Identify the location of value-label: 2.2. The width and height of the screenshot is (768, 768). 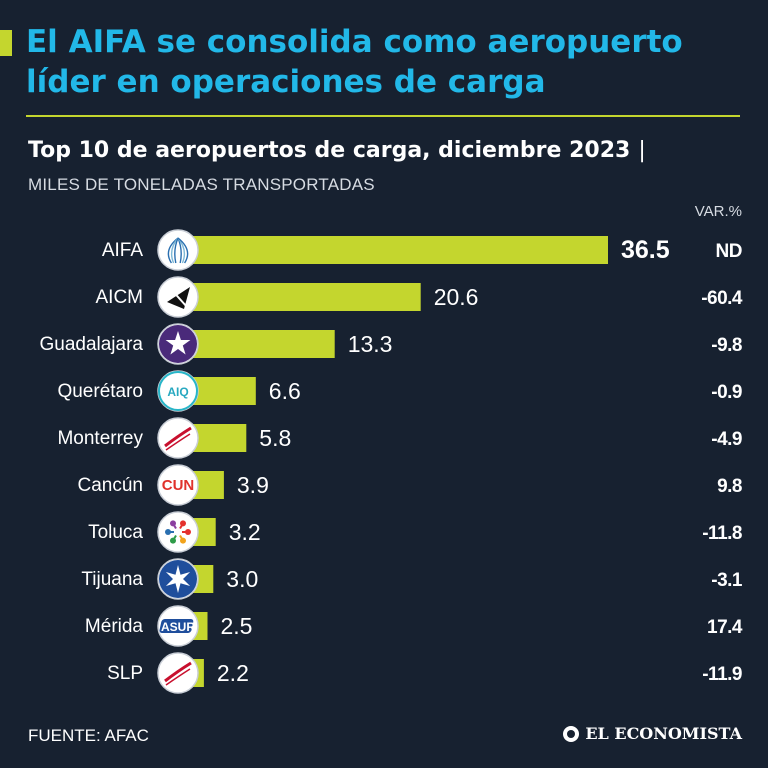
(233, 673).